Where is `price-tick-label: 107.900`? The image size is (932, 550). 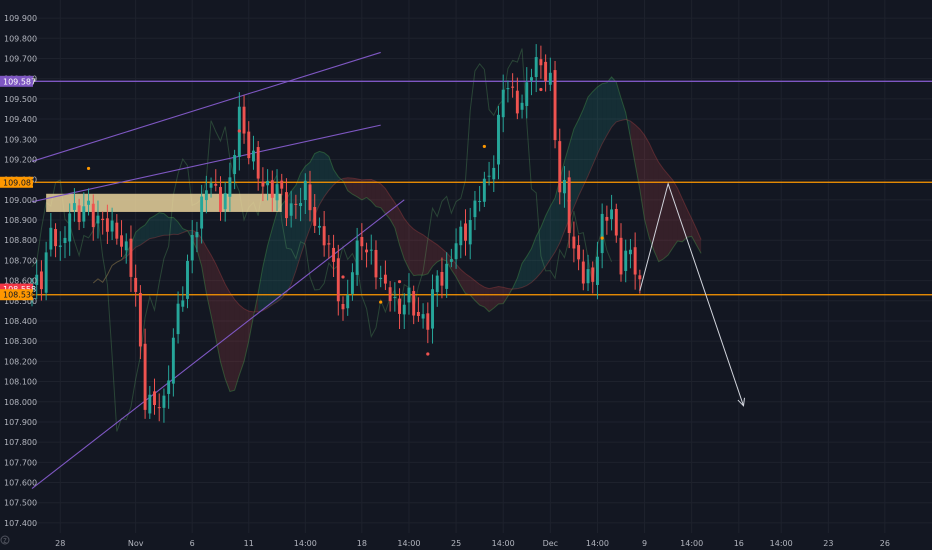
price-tick-label: 107.900 is located at coordinates (20, 422).